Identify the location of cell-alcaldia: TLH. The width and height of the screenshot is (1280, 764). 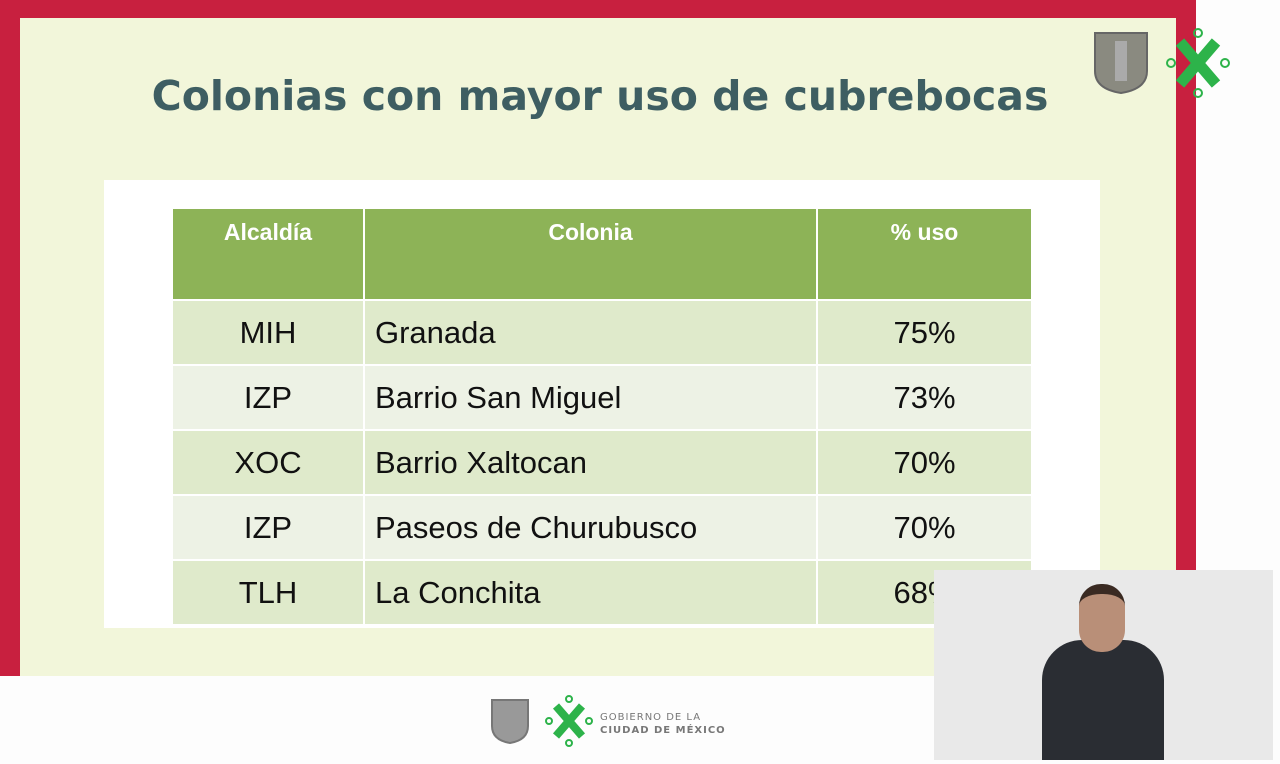
(269, 591).